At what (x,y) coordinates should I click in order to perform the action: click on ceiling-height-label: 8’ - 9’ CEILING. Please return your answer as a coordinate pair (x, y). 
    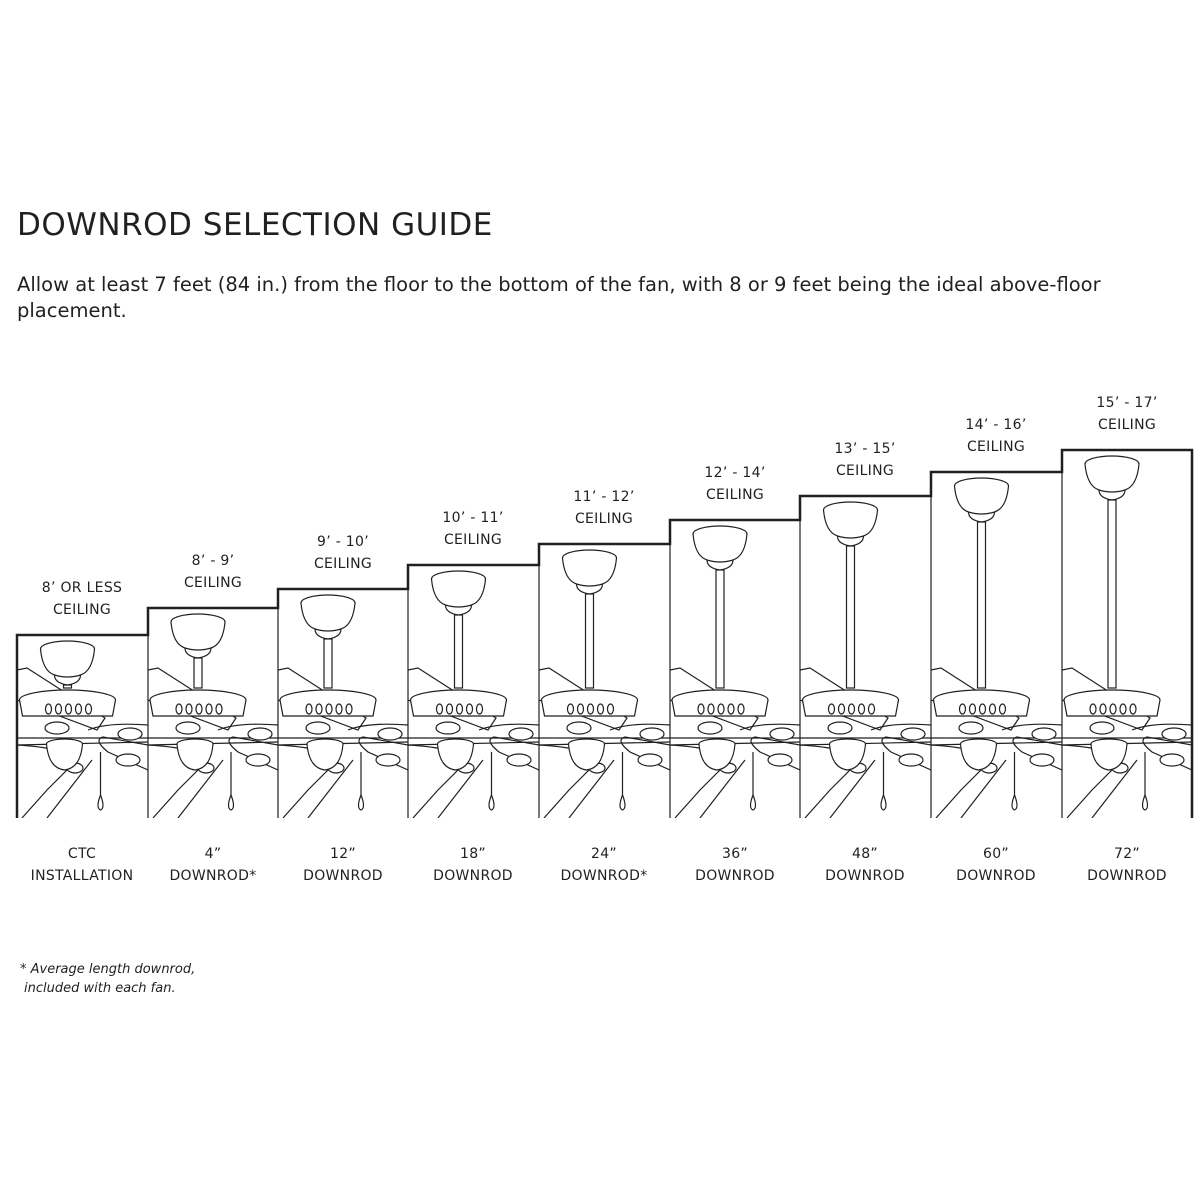
    Looking at the image, I should click on (213, 572).